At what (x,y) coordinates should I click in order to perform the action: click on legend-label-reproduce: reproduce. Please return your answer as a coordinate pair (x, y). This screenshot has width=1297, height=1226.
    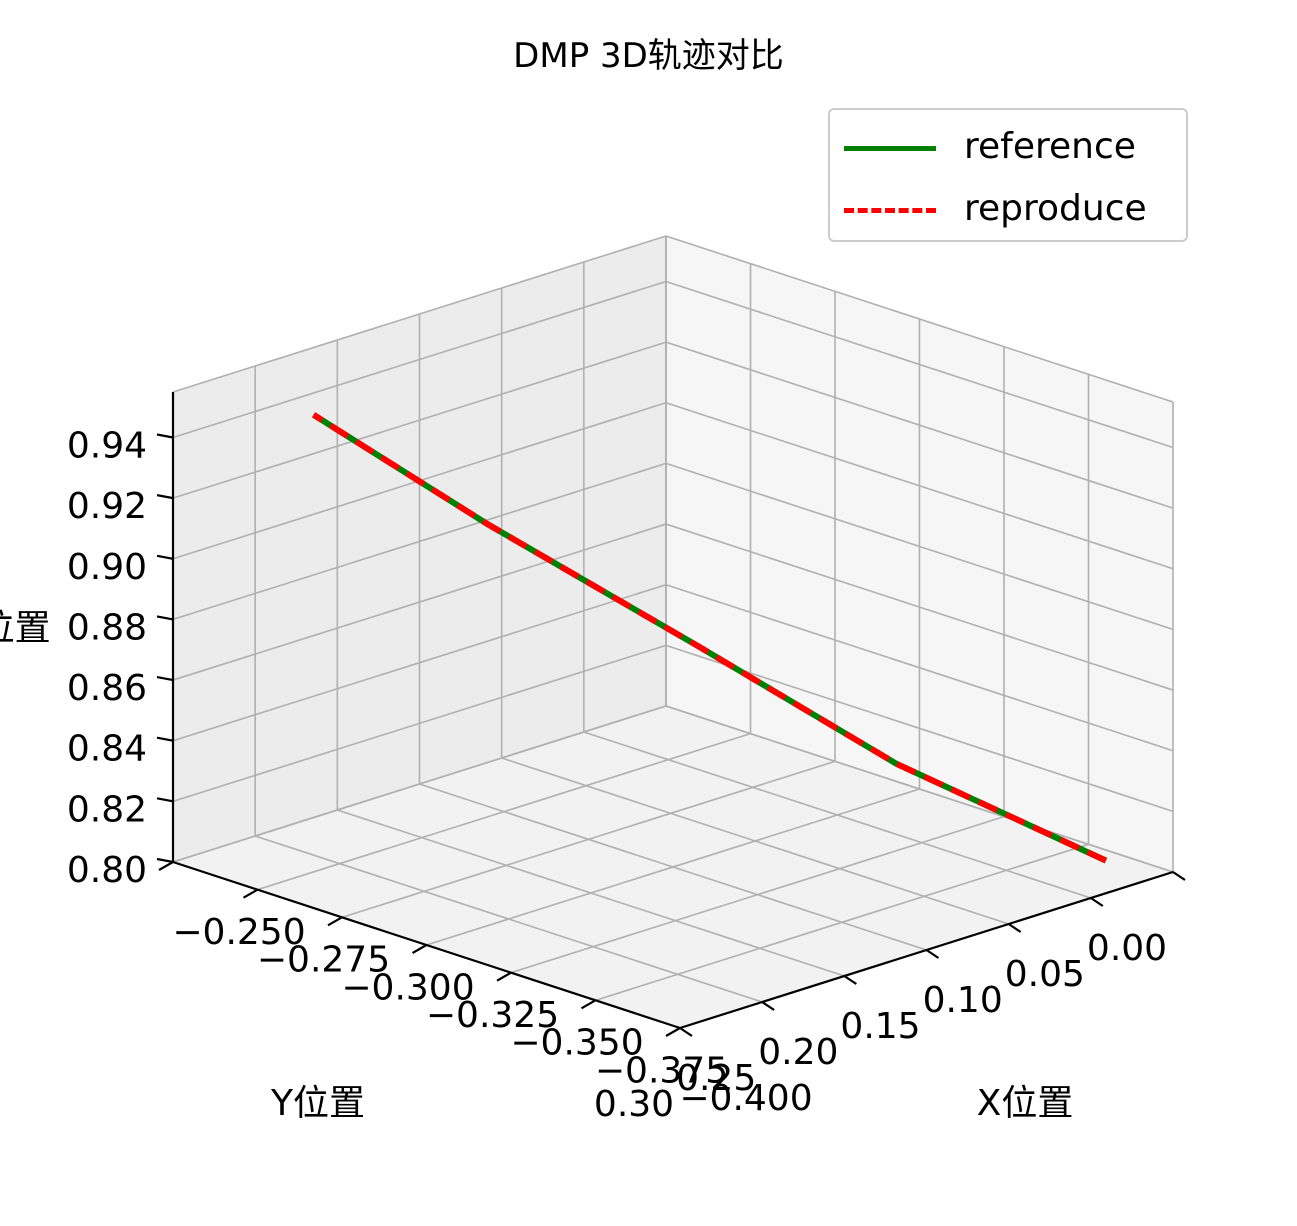
    Looking at the image, I should click on (1055, 208).